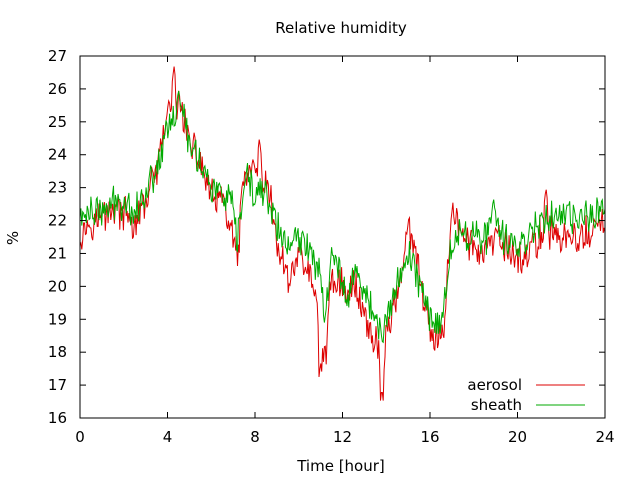 This screenshot has width=640, height=484. What do you see at coordinates (13, 238) in the screenshot?
I see `y-axis-label: %` at bounding box center [13, 238].